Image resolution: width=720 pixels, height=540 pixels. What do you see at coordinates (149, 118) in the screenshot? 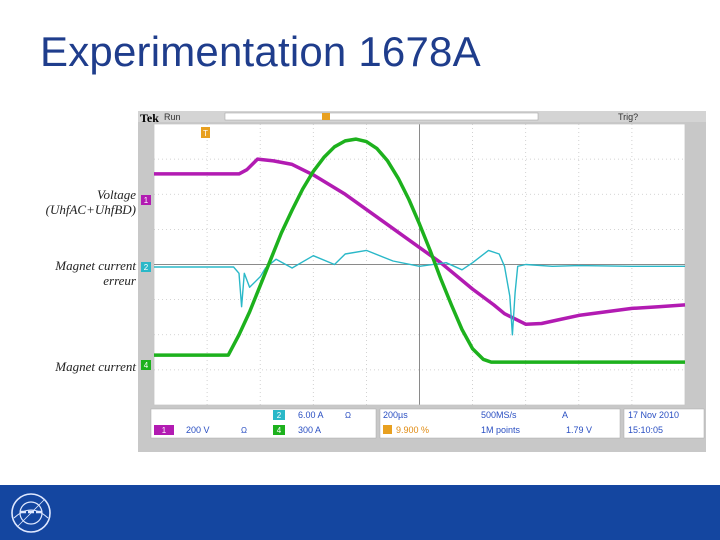
I see `tek-brand: Tek` at bounding box center [149, 118].